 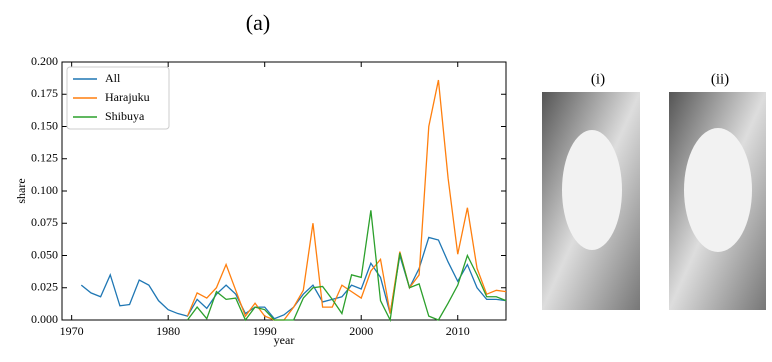 What do you see at coordinates (598, 79) in the screenshot?
I see `panel-label: (i)` at bounding box center [598, 79].